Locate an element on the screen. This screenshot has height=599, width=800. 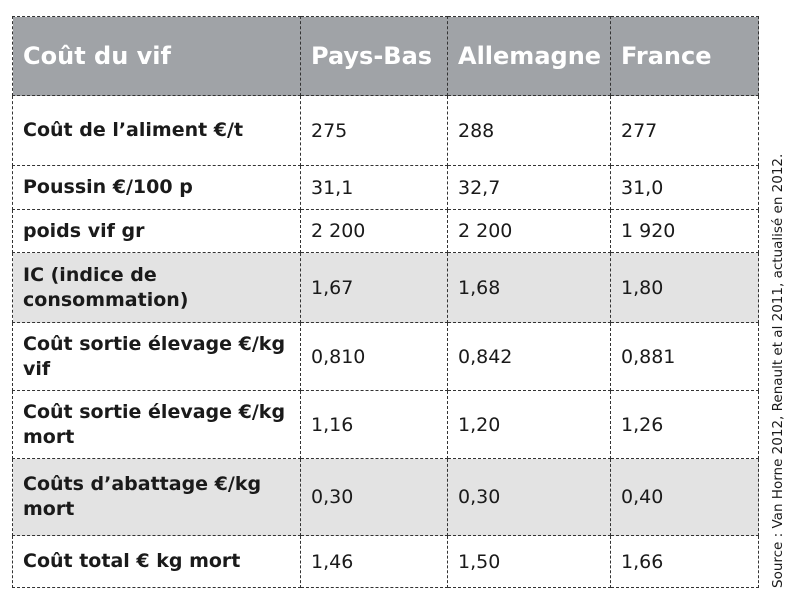
header-cout-du-vif: Coût du vif is located at coordinates (156, 56).